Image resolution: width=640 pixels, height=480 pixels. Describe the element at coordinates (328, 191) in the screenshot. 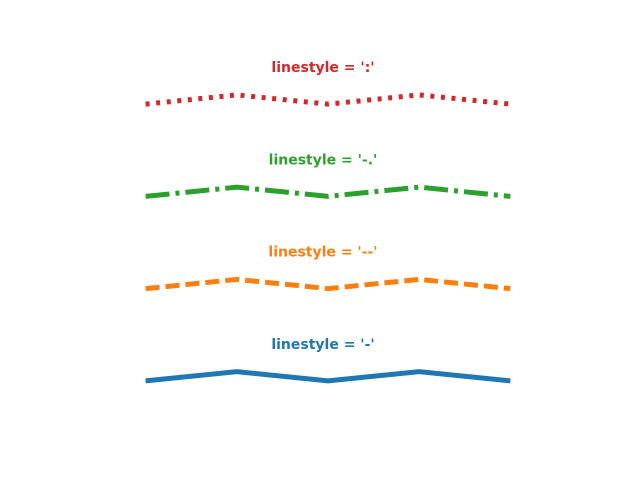

I see `series-line-dashdot` at that location.